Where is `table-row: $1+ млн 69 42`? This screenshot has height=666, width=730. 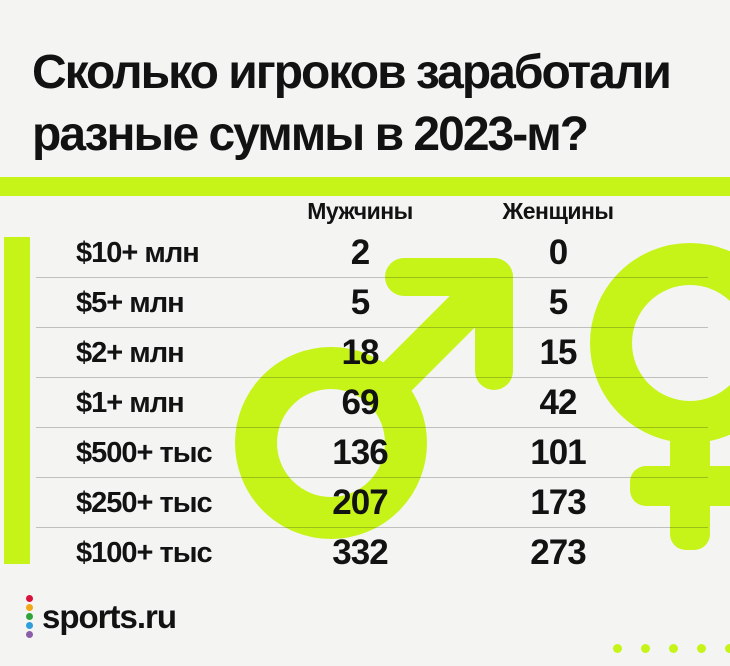
table-row: $1+ млн 69 42 is located at coordinates (372, 403).